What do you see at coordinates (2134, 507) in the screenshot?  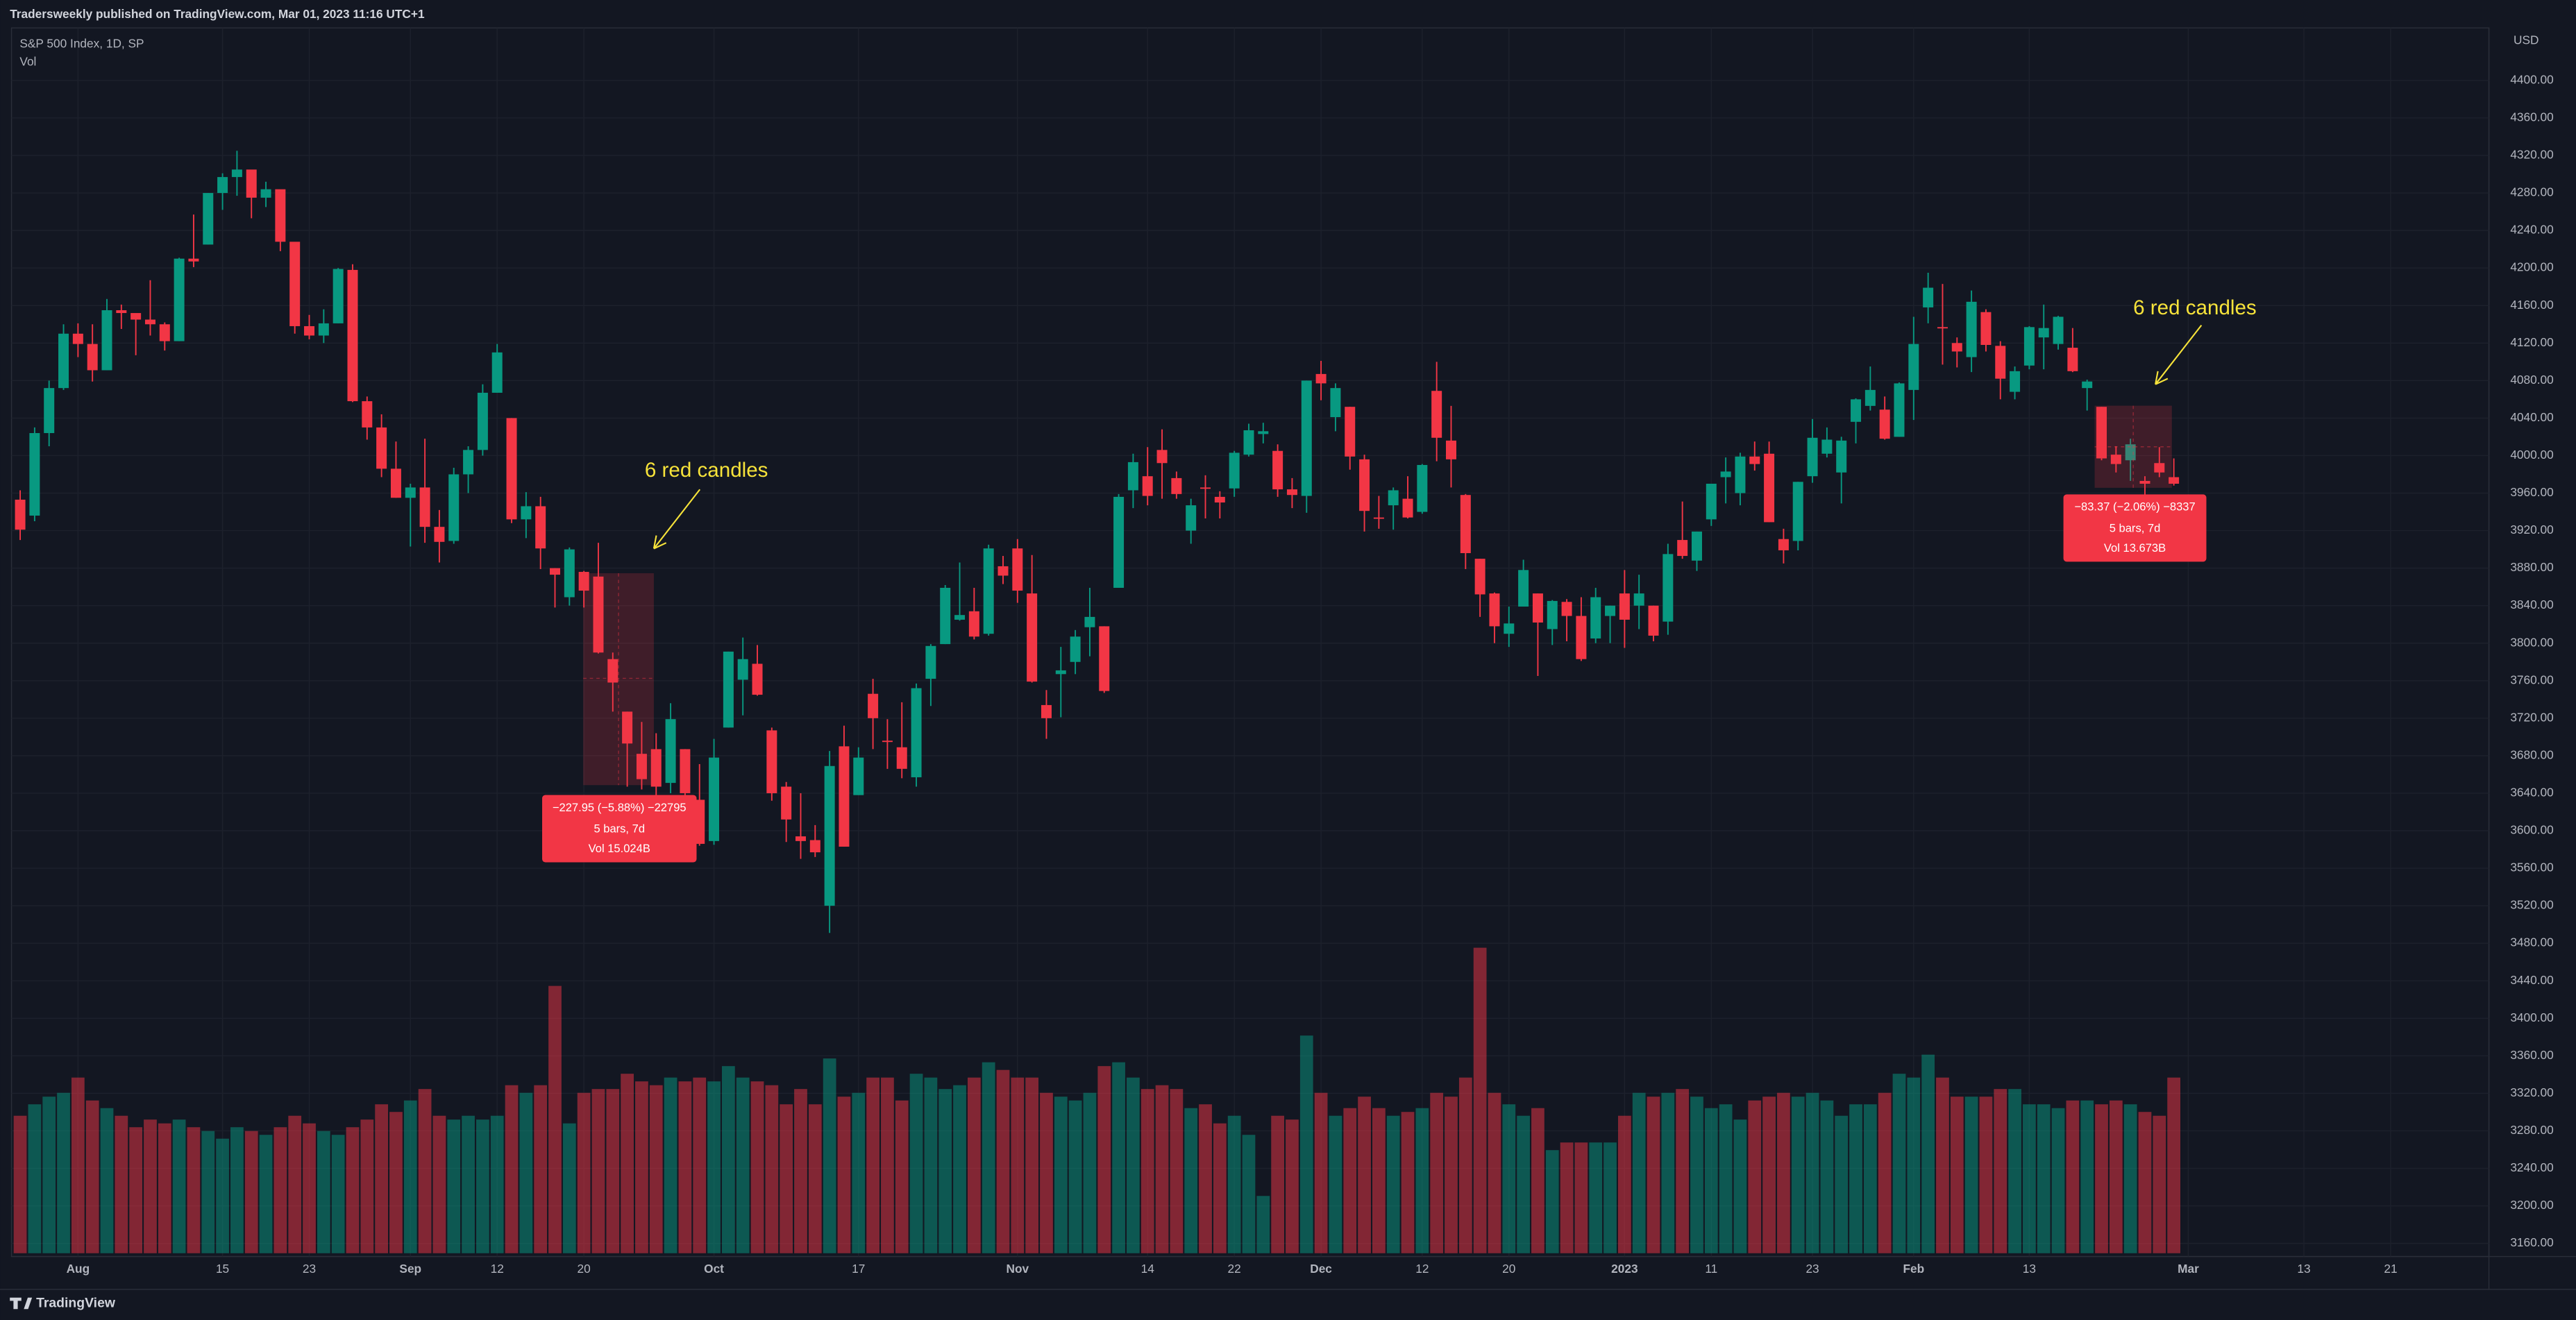 I see `measure-text: −83.37 (−2.06%) −8337` at bounding box center [2134, 507].